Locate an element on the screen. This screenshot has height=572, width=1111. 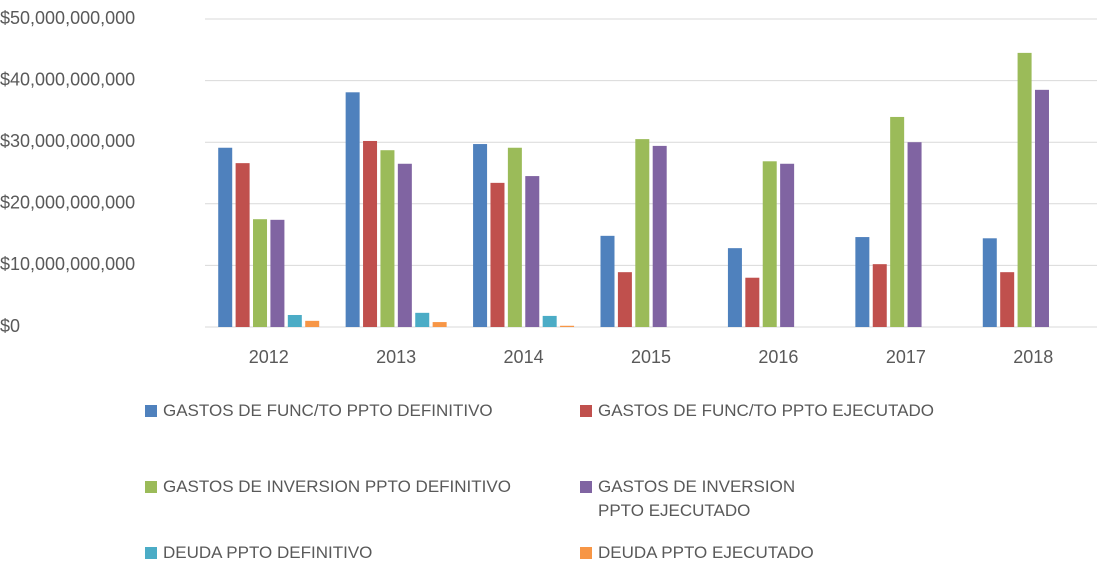
y-tick-label: $20,000,000,000 is located at coordinates (67, 203).